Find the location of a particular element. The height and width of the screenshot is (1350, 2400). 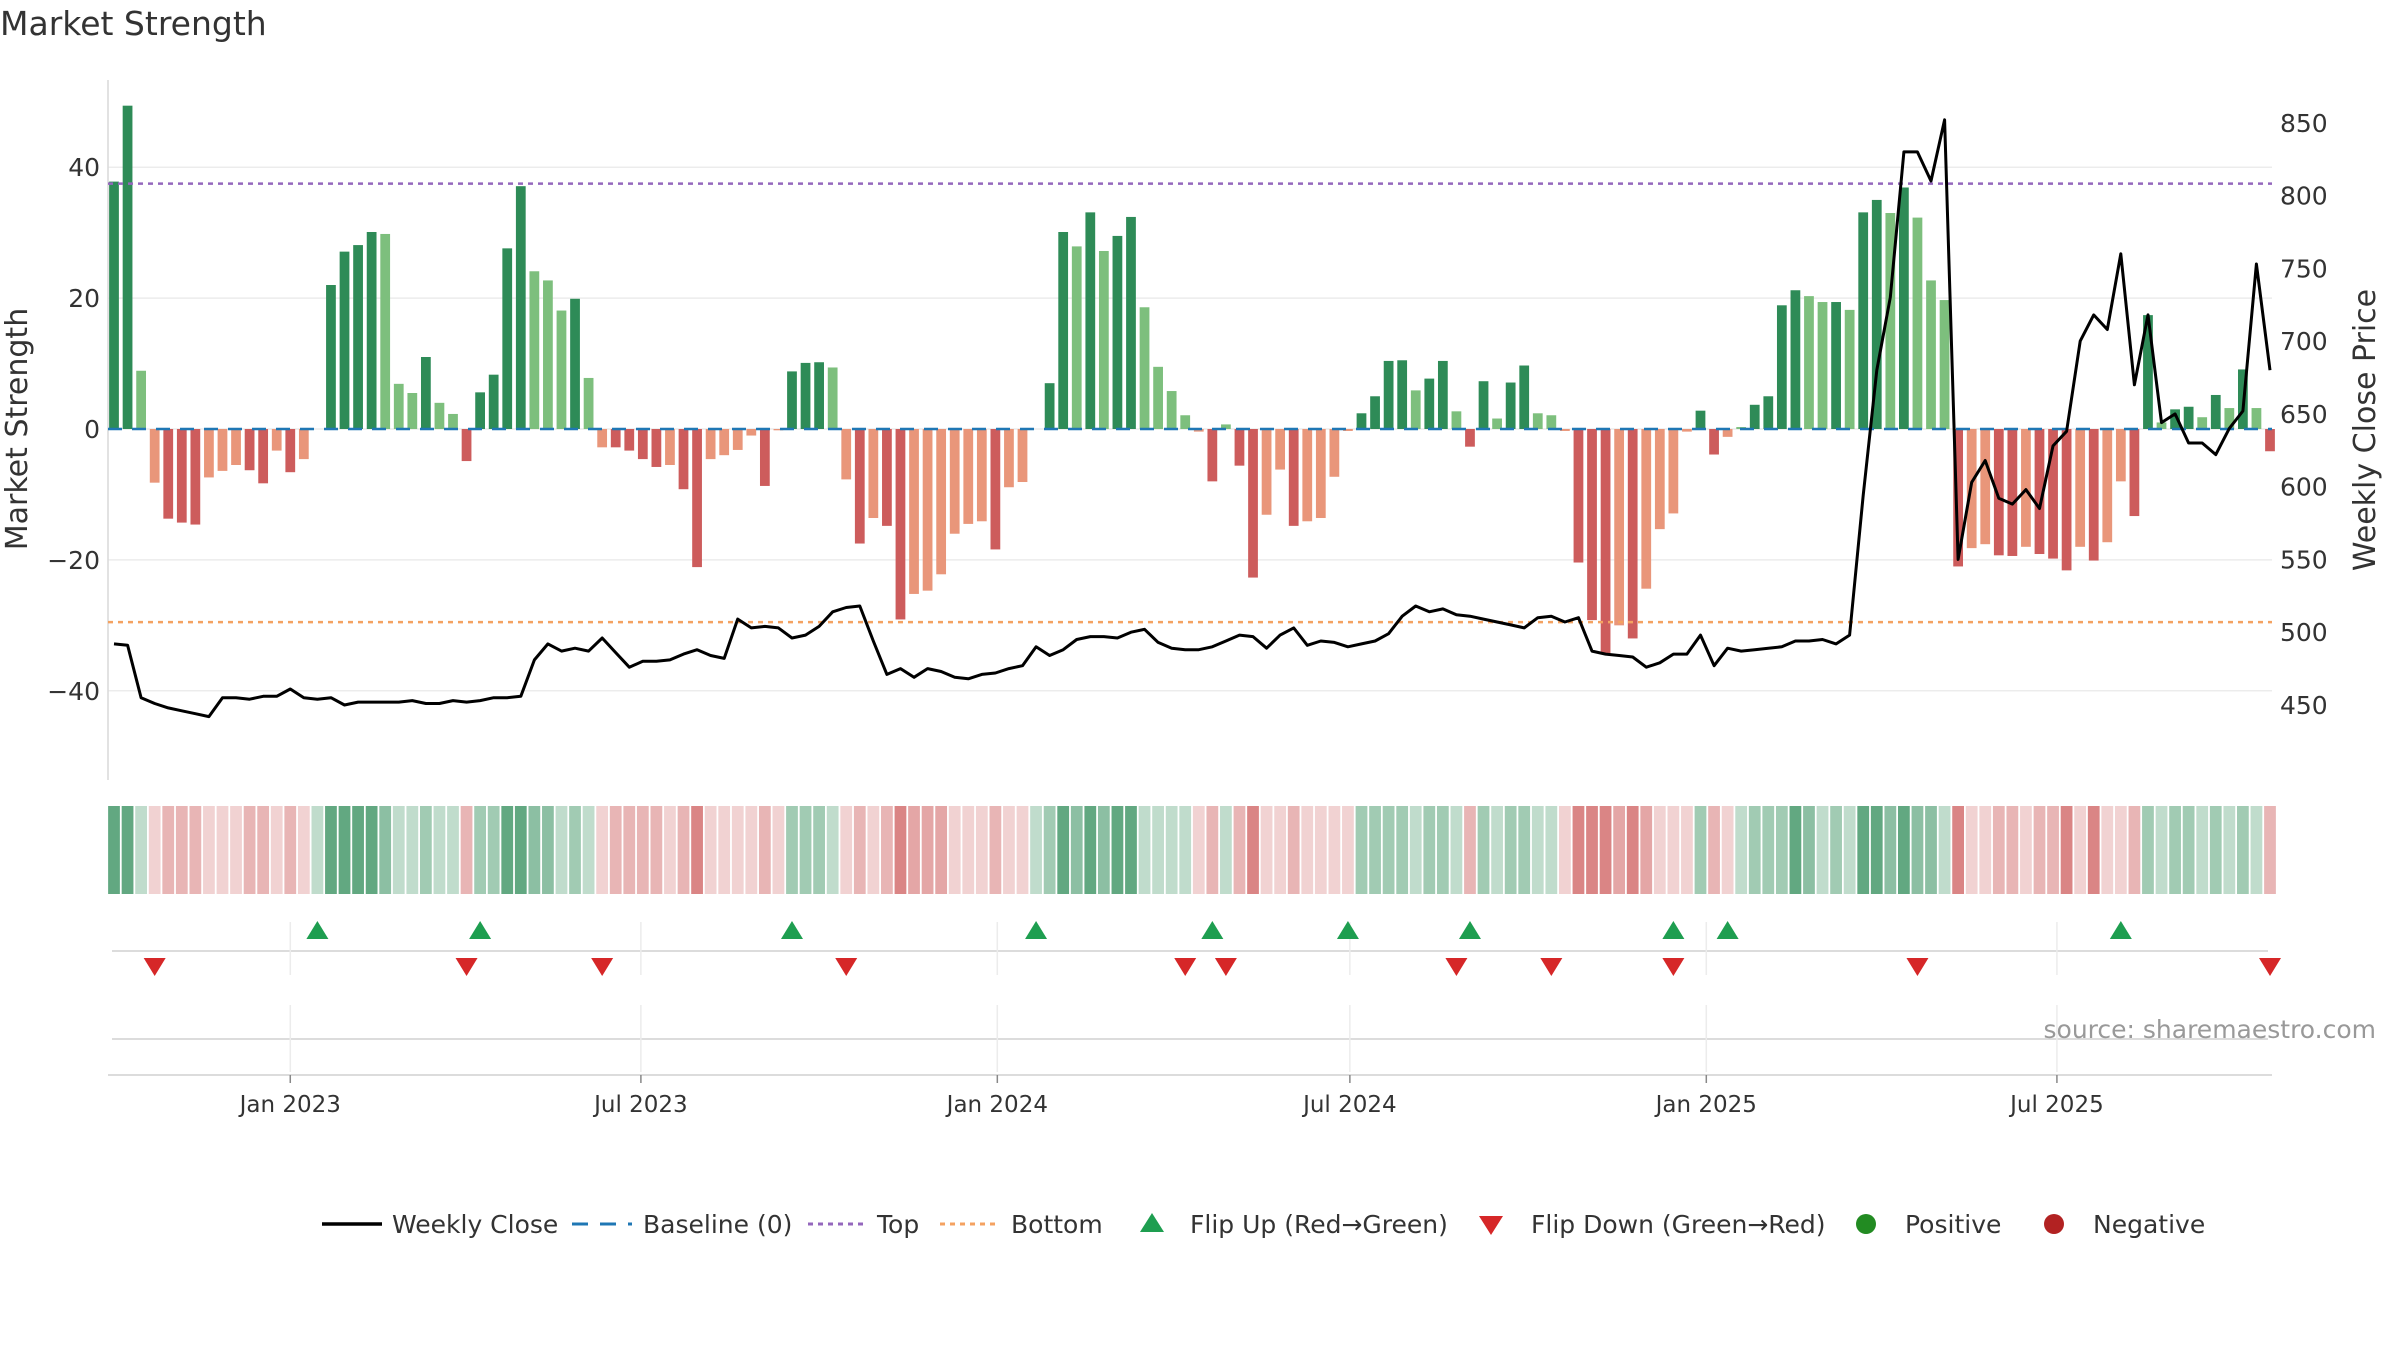

legend-label-0: Weekly Close is located at coordinates (475, 1224).